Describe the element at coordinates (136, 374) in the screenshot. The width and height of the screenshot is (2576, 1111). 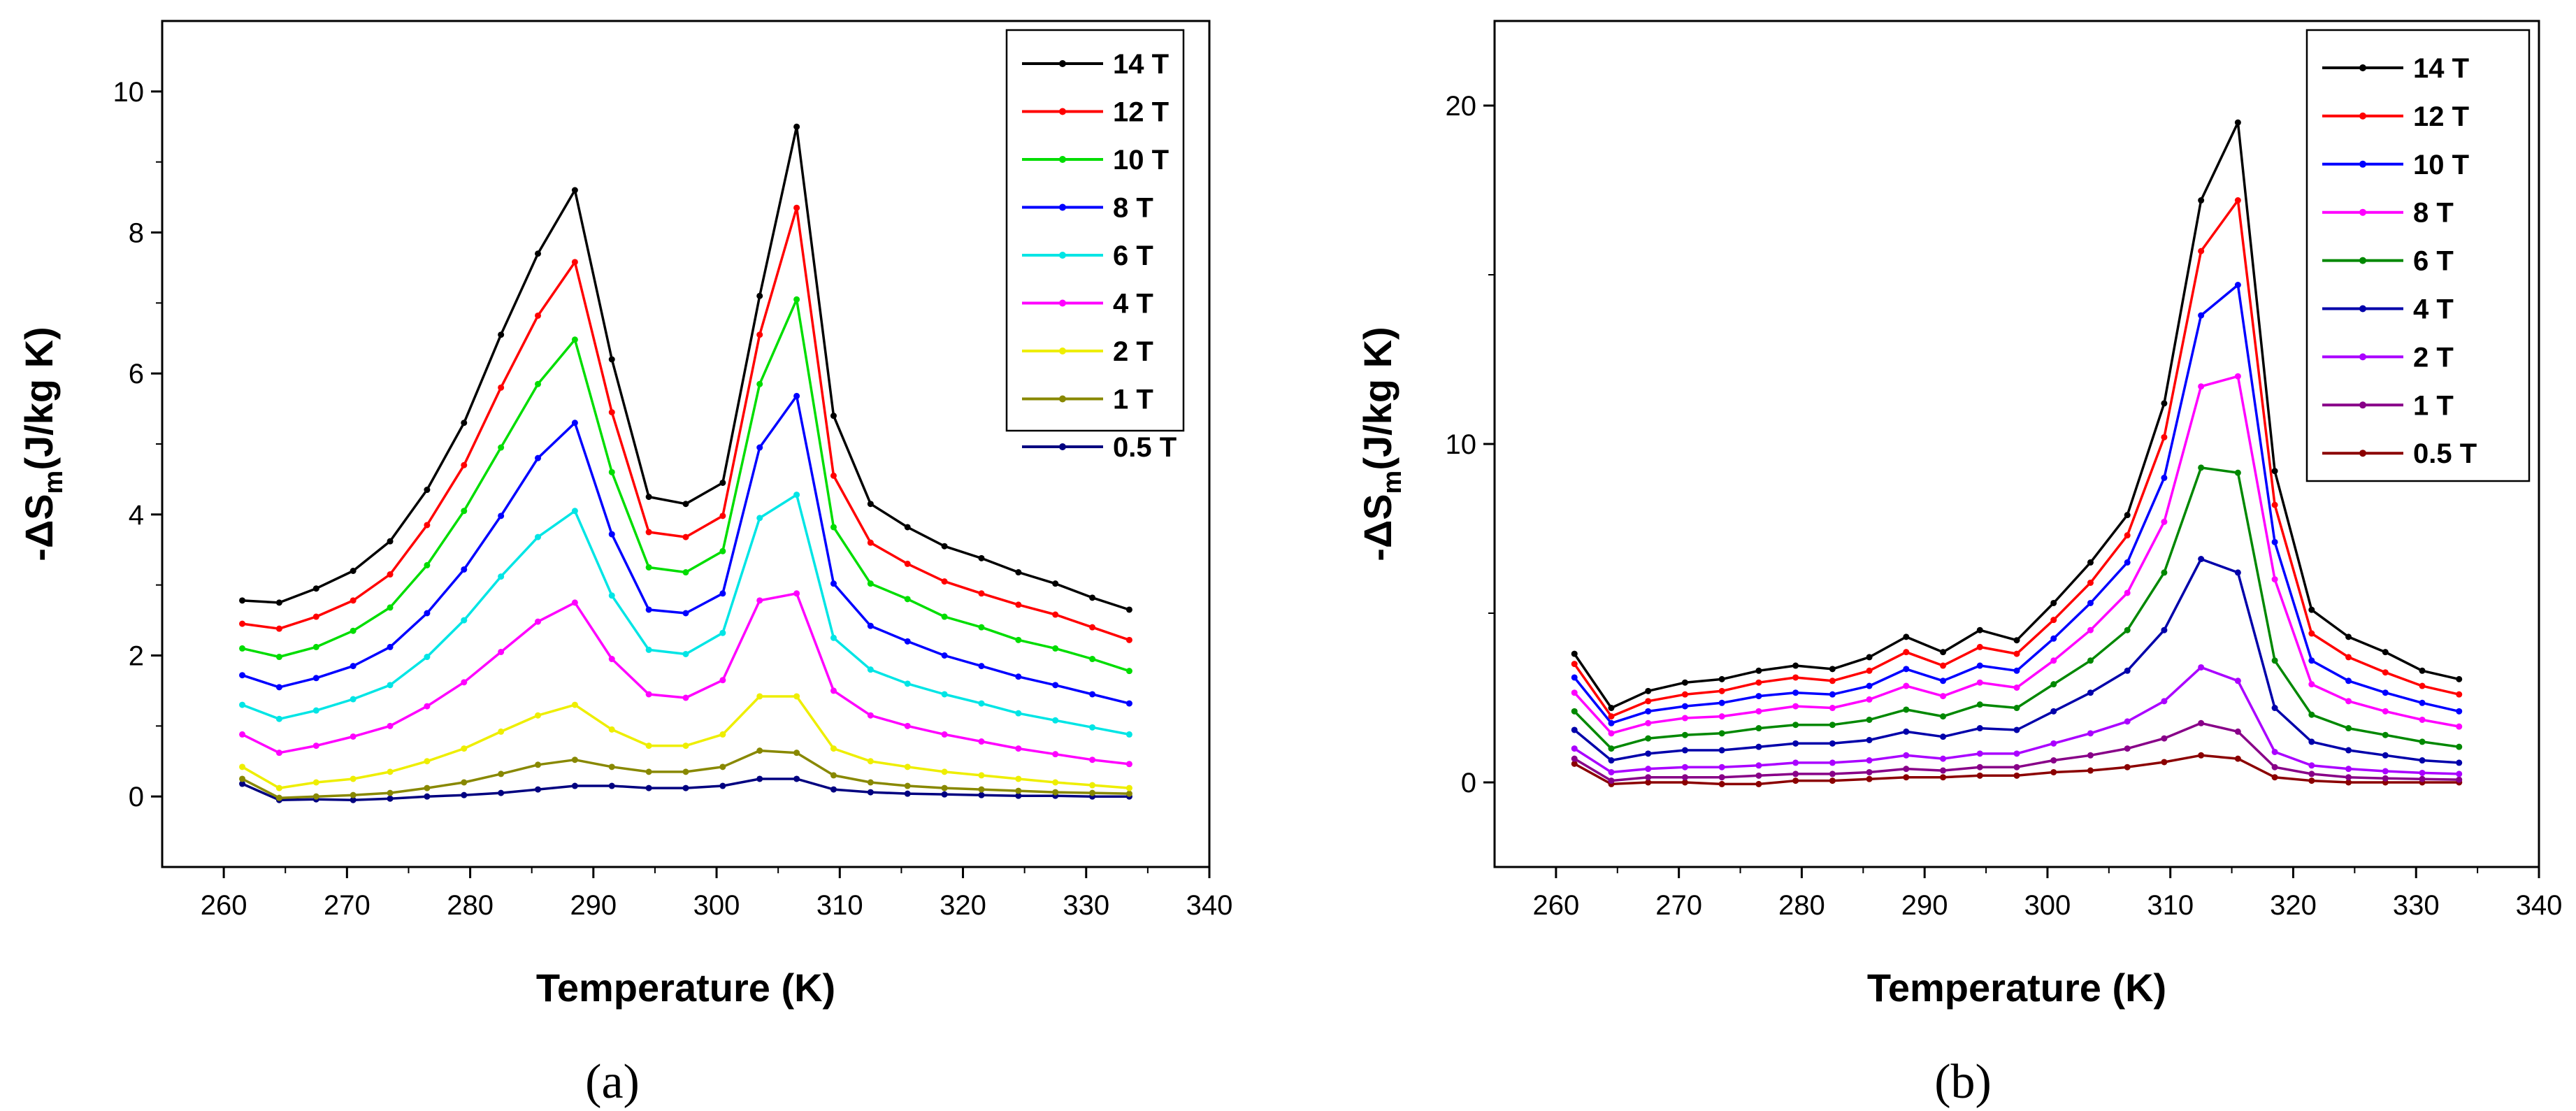
I see `y-tick-label: 6` at that location.